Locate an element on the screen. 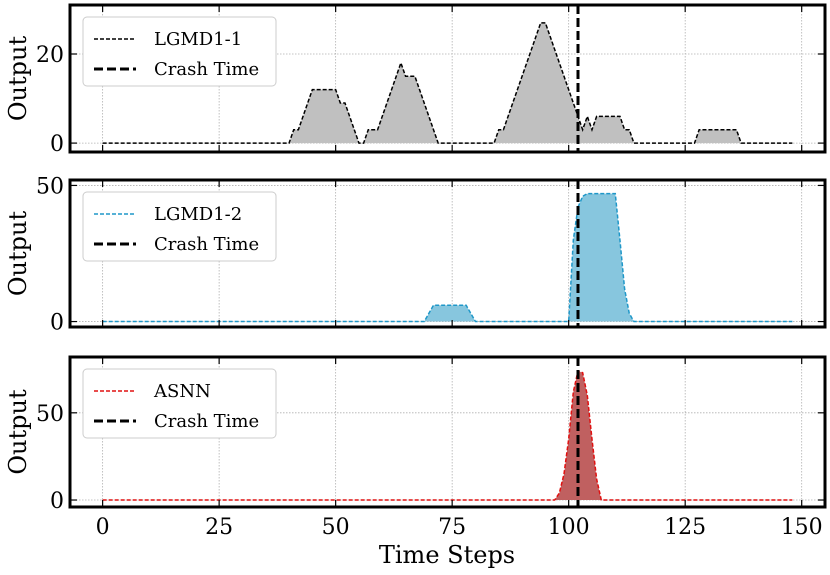  legend-label: ASNN is located at coordinates (182, 391).